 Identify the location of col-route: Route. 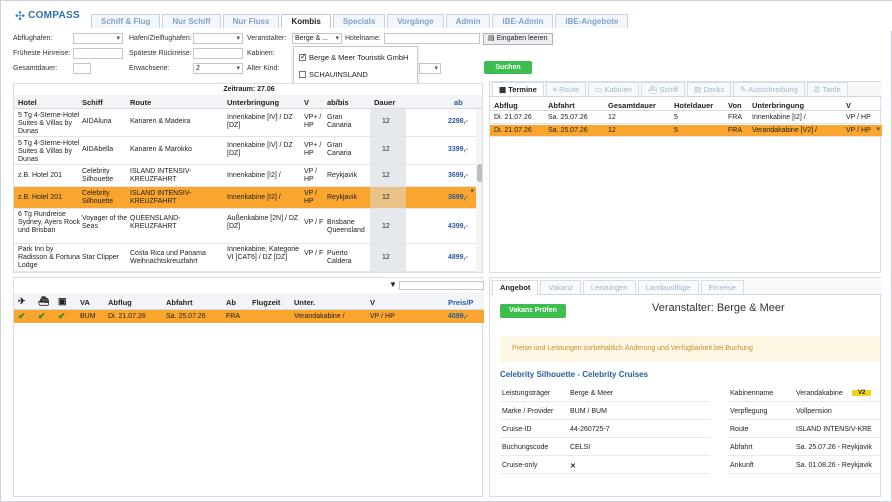
(141, 102).